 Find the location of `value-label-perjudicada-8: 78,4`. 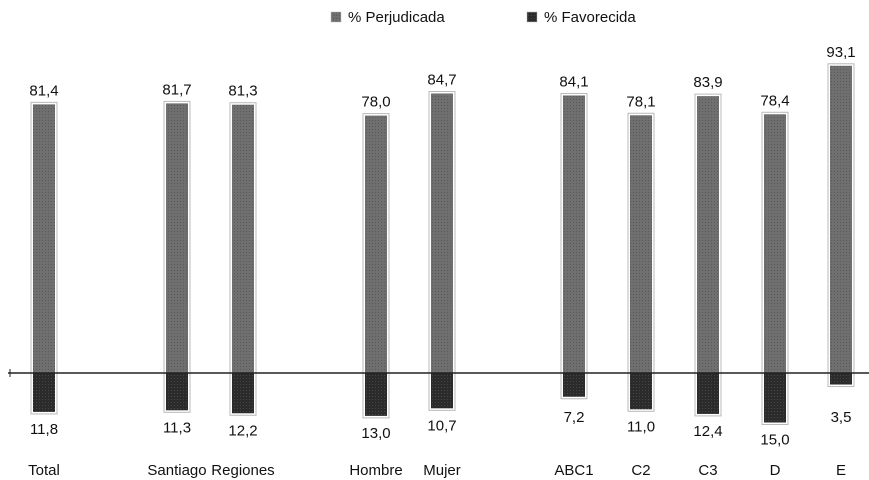

value-label-perjudicada-8: 78,4 is located at coordinates (774, 100).